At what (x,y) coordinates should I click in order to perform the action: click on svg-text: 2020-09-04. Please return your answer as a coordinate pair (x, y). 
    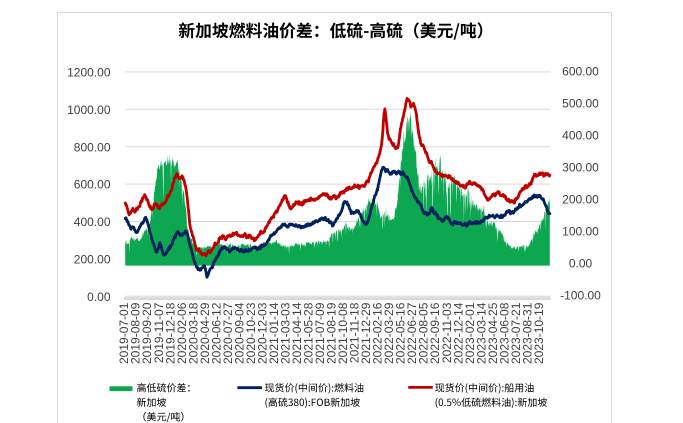
    Looking at the image, I should click on (239, 333).